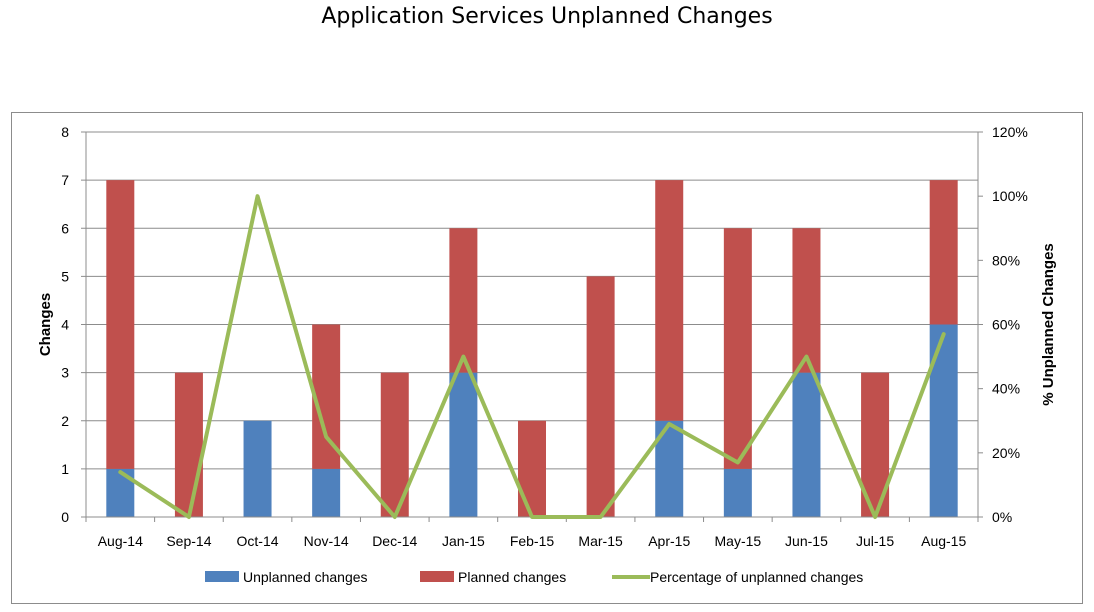 This screenshot has height=612, width=1094. What do you see at coordinates (222, 576) in the screenshot?
I see `legend-unplanned-swatch` at bounding box center [222, 576].